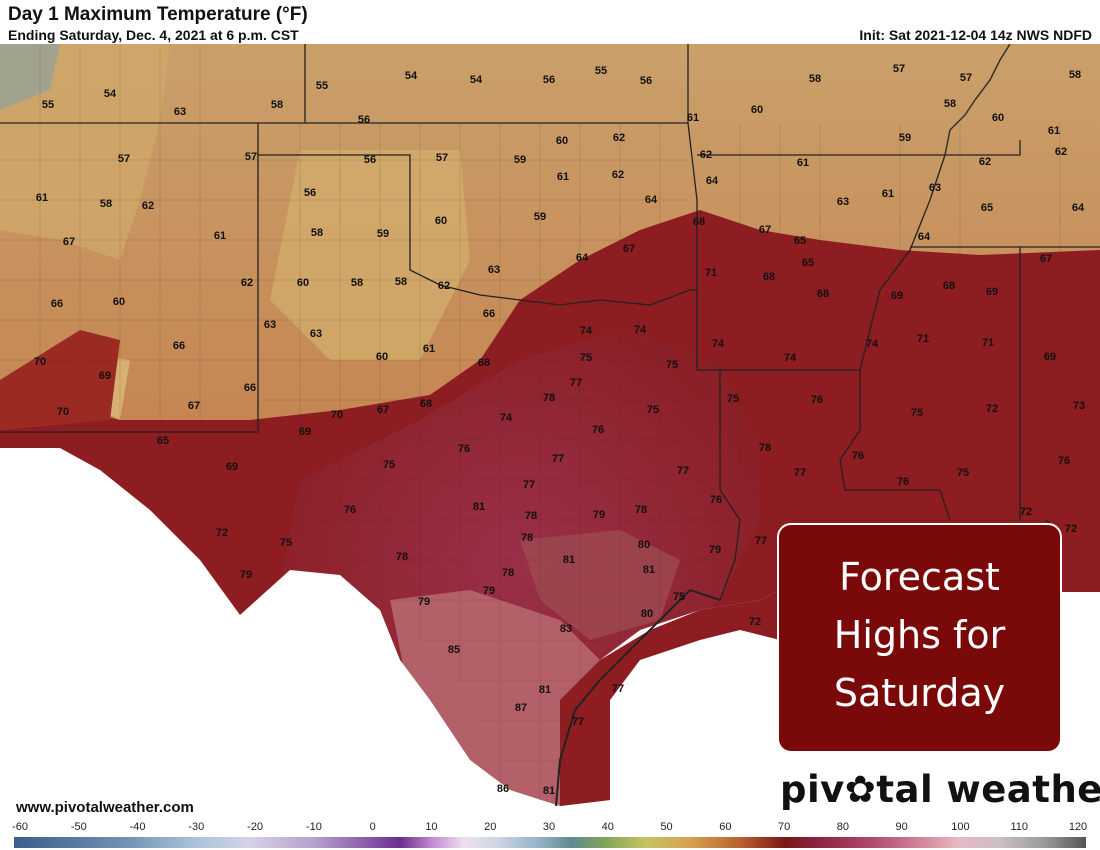 The width and height of the screenshot is (1100, 850). What do you see at coordinates (975, 35) in the screenshot?
I see `model-init-label: Init: Sat 2021-12-04 14z NWS NDFD` at bounding box center [975, 35].